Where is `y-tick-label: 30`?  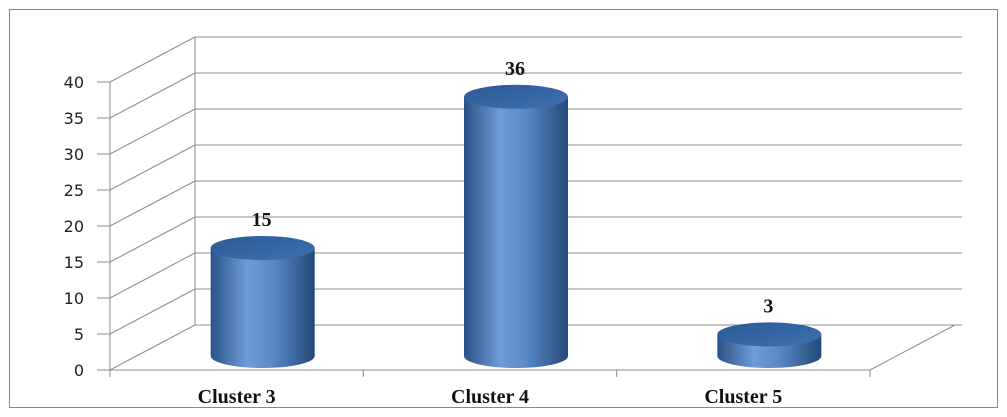
y-tick-label: 30 is located at coordinates (74, 154).